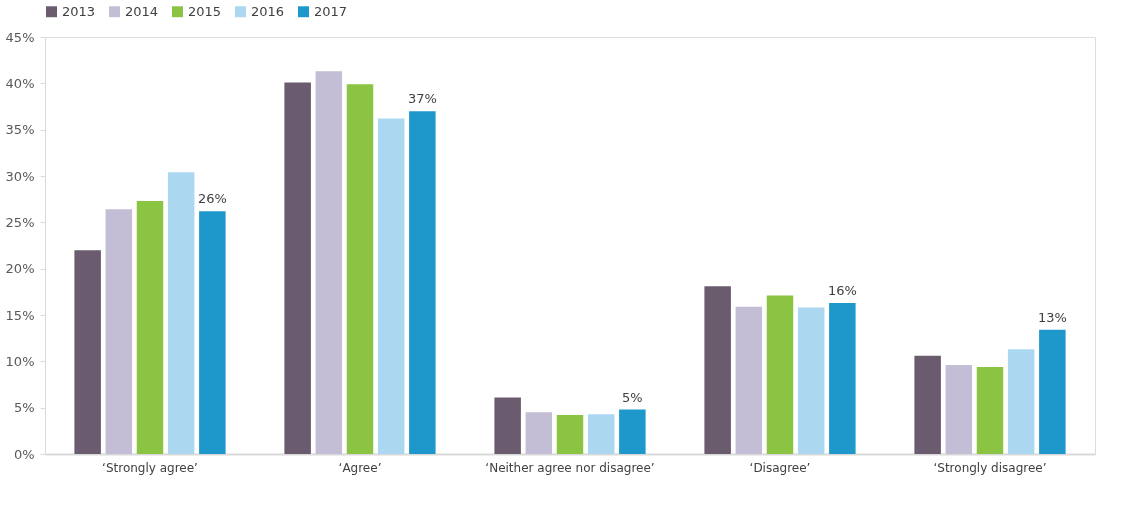  I want to click on y-tick-label: 0%, so click(24, 454).